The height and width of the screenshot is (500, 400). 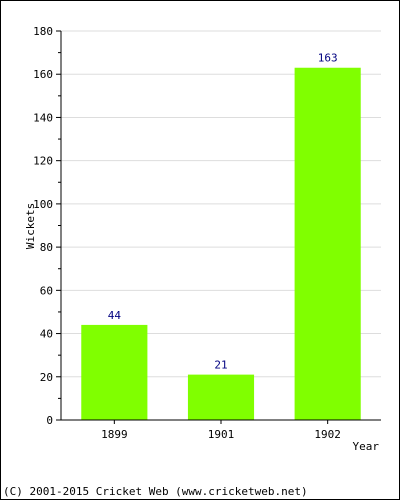 What do you see at coordinates (43, 74) in the screenshot?
I see `y-tick-label: 160` at bounding box center [43, 74].